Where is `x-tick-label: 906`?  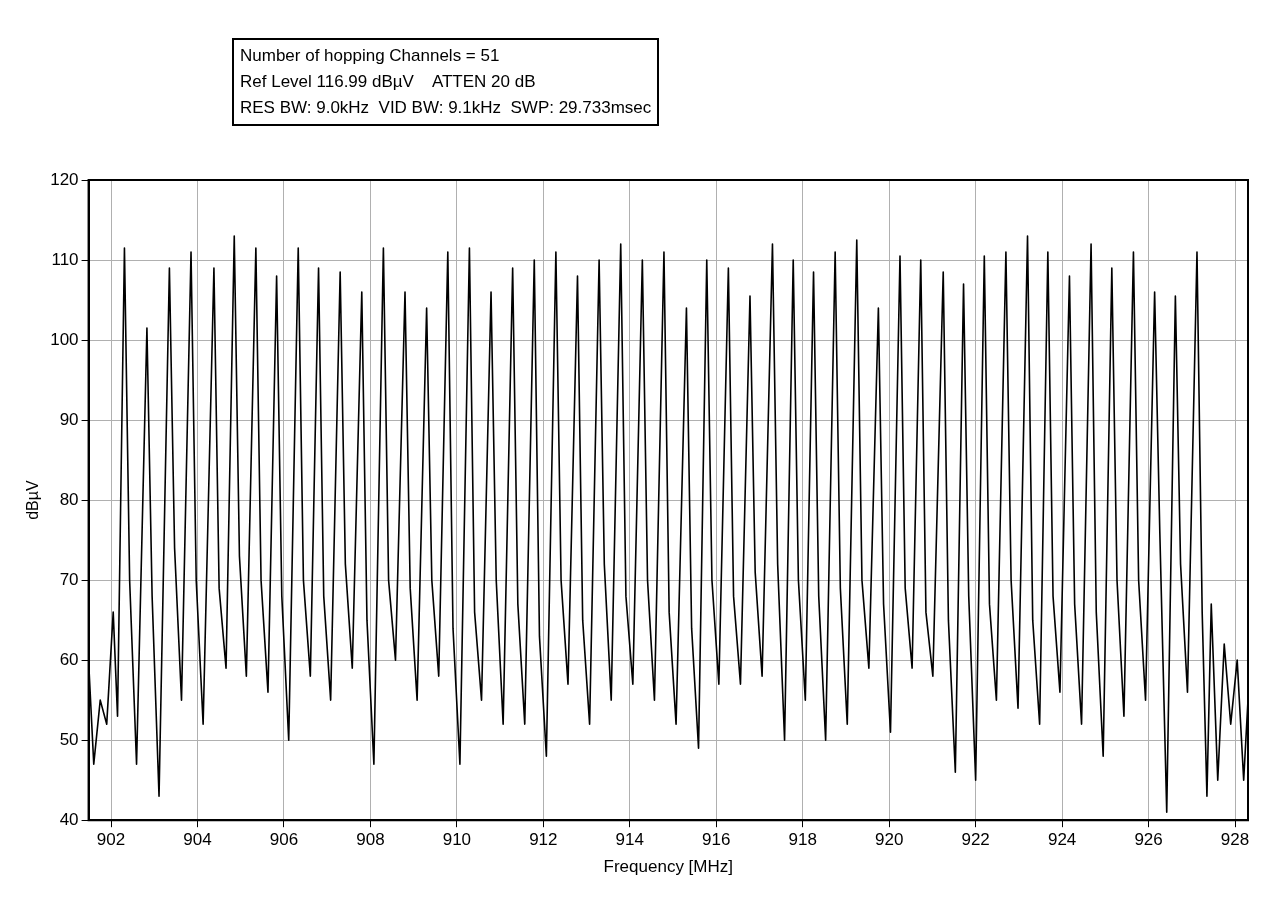
x-tick-label: 906 is located at coordinates (284, 840).